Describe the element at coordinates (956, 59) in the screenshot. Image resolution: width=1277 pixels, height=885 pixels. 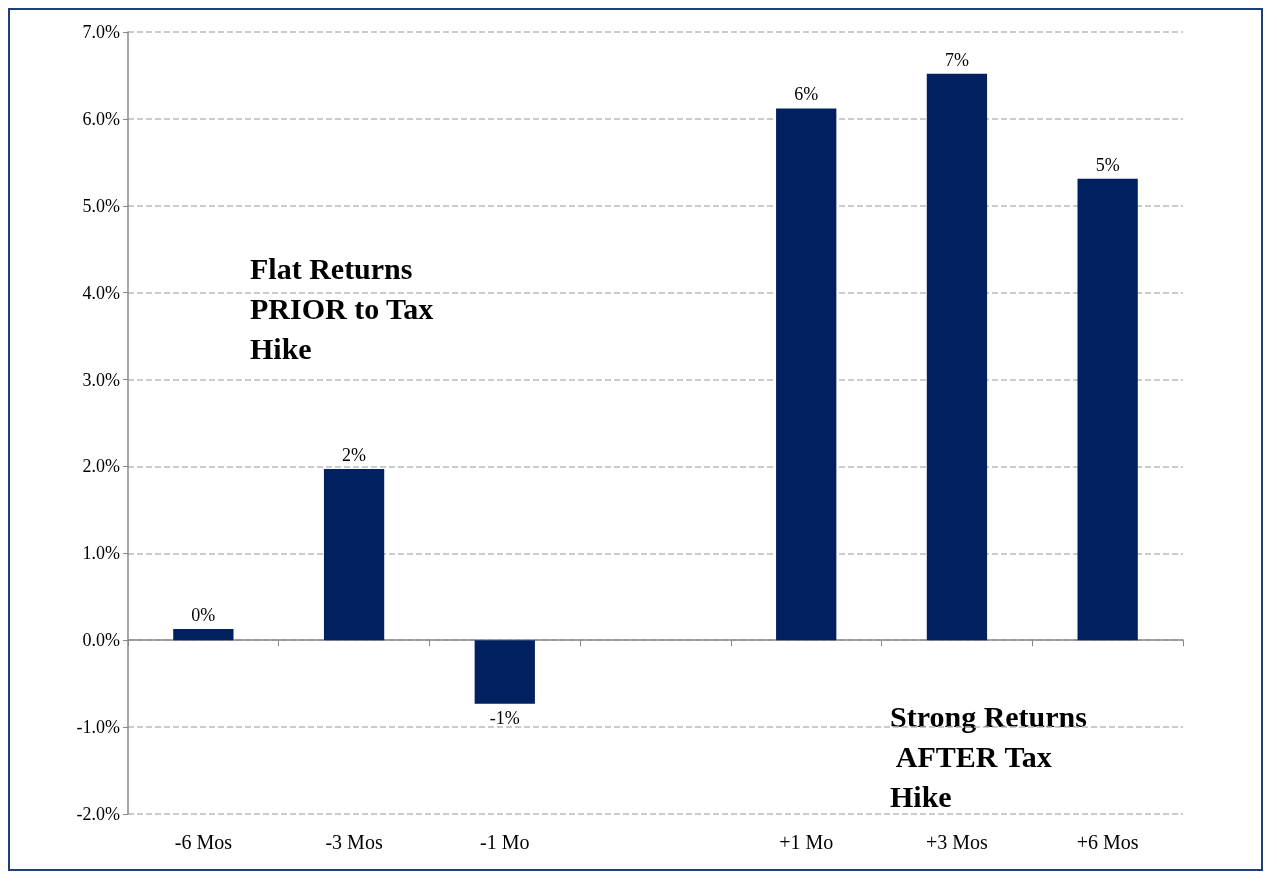
I see `data-label: 7%` at that location.